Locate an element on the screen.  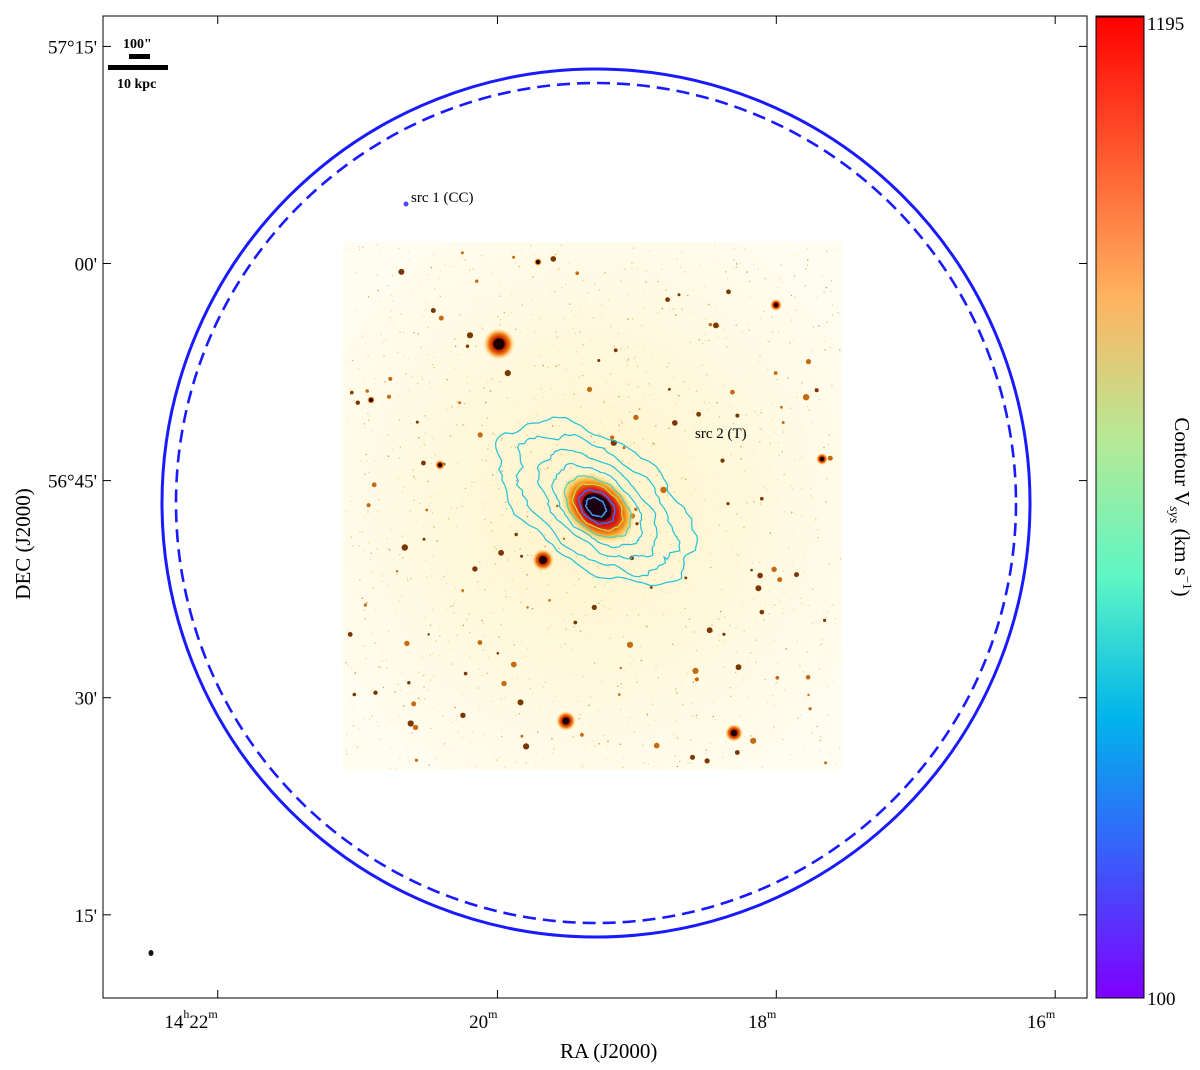
y-tick-label: 56°45' is located at coordinates (72, 482).